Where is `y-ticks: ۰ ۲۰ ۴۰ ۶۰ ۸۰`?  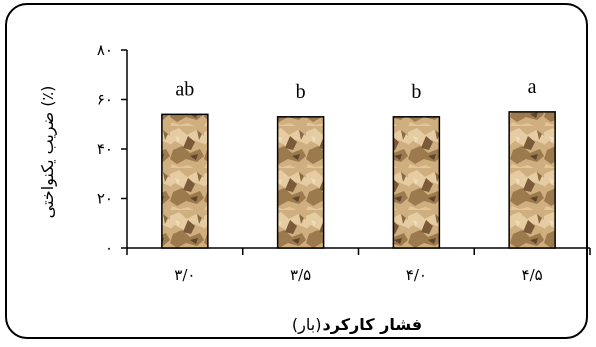 y-ticks: ۰ ۲۰ ۴۰ ۶۰ ۸۰ is located at coordinates (112, 149).